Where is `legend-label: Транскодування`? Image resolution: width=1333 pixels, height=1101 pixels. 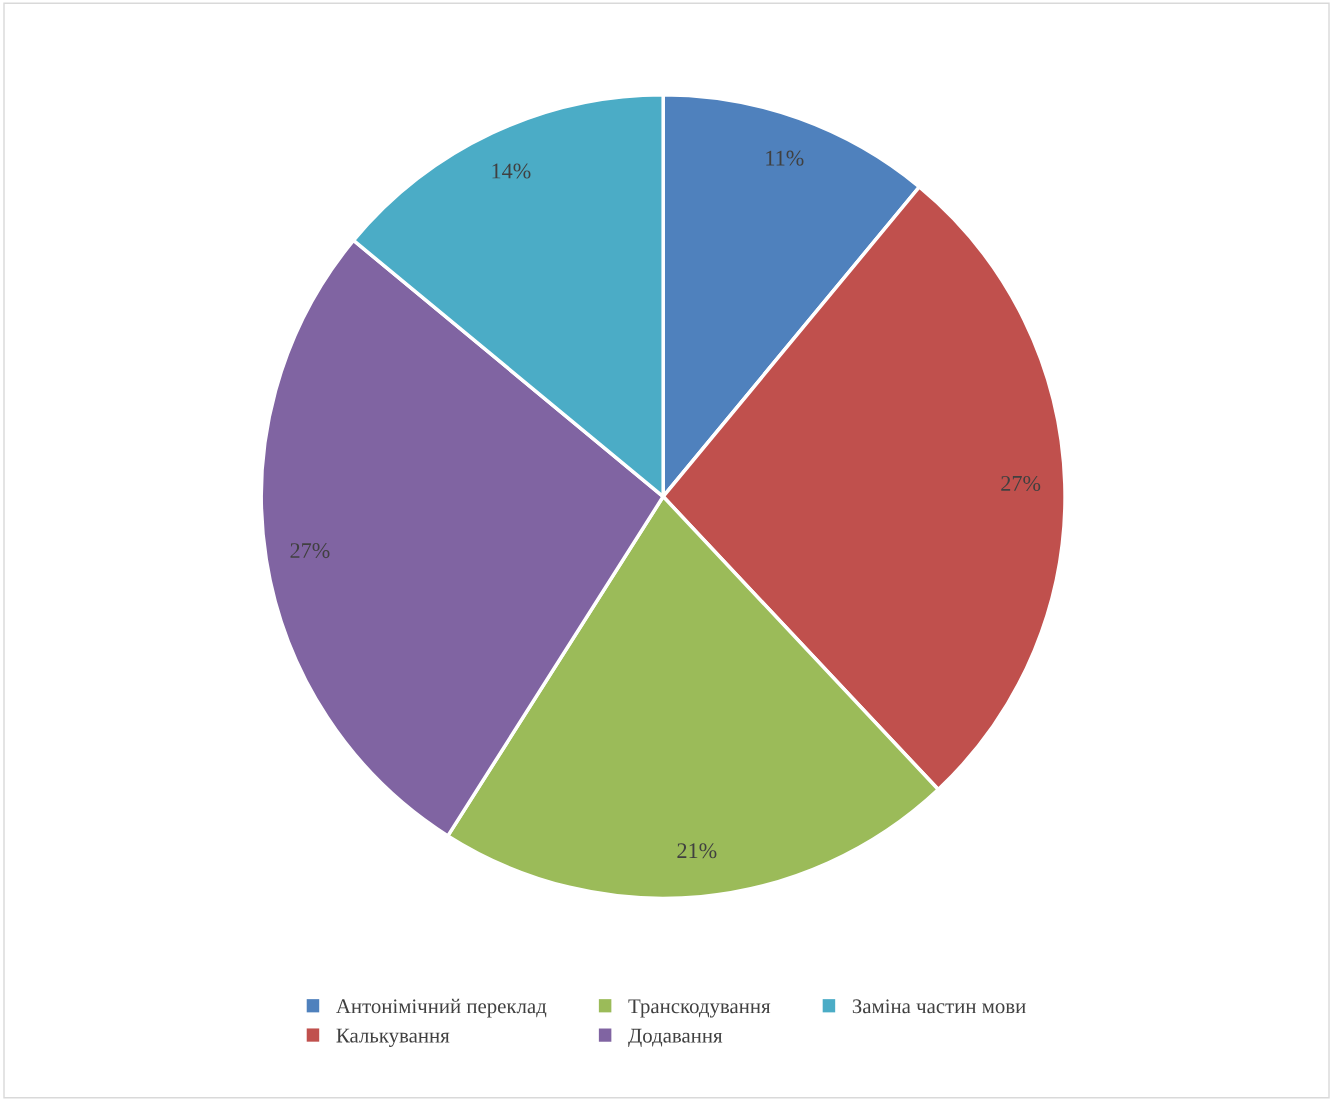
legend-label: Транскодування is located at coordinates (699, 1008).